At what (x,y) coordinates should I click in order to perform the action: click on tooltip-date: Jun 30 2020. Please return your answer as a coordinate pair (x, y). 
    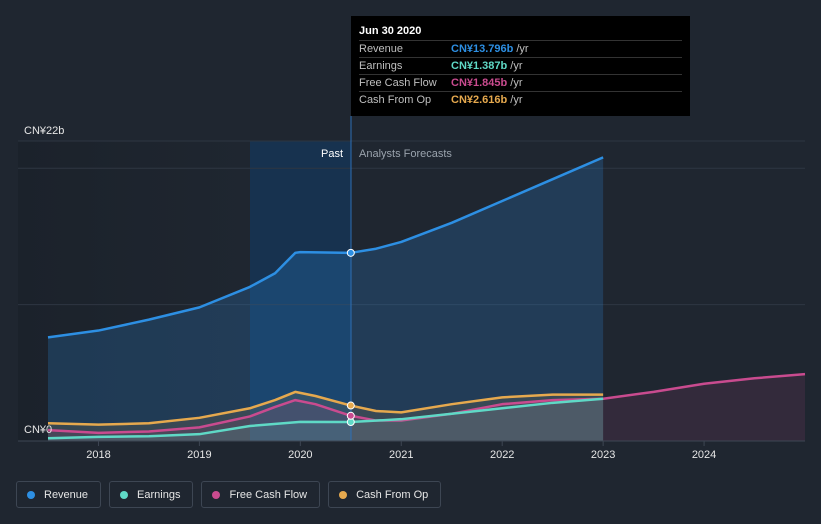
    Looking at the image, I should click on (520, 32).